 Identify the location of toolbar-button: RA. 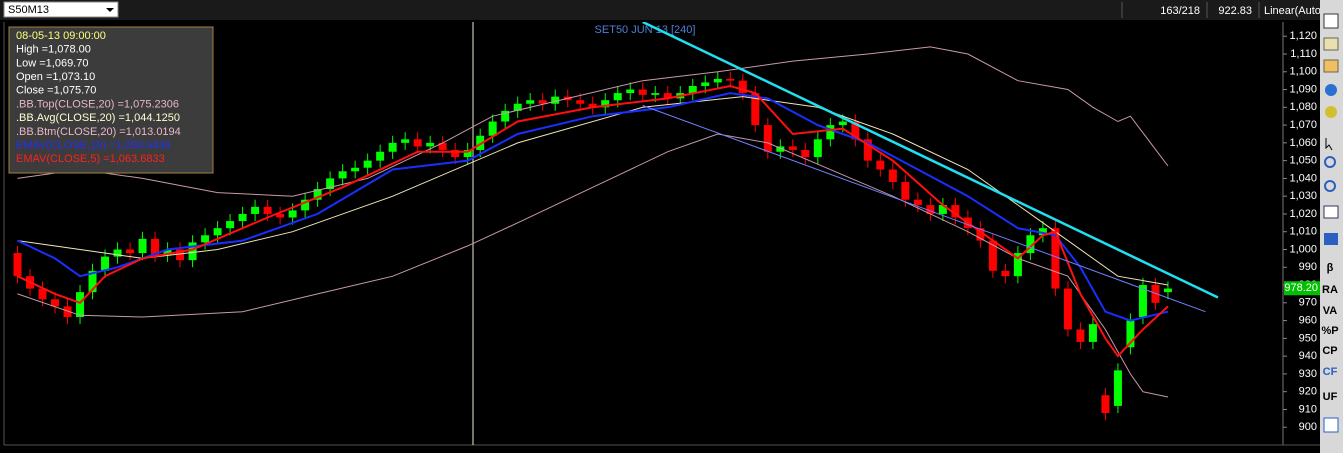
(1330, 290).